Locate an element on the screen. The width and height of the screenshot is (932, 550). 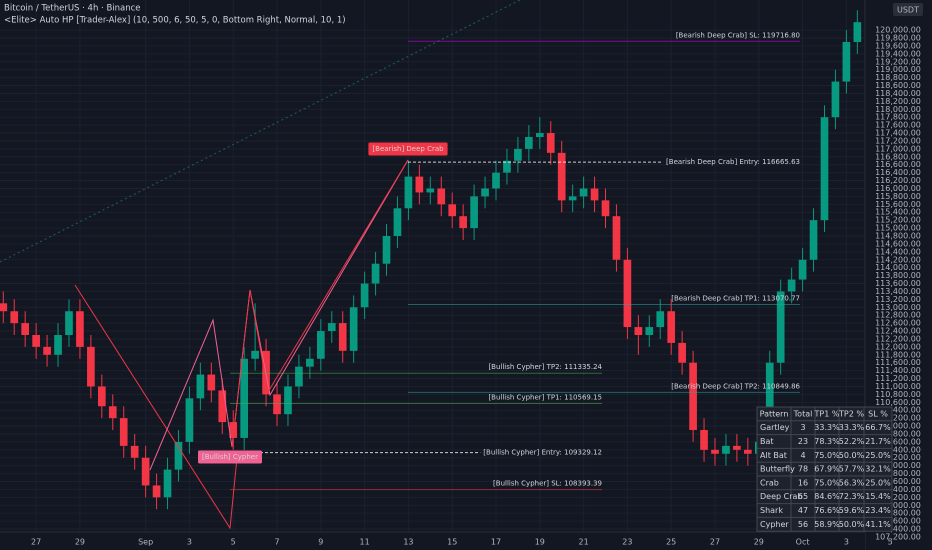
y-tick-label: 110,400.00 is located at coordinates (898, 410).